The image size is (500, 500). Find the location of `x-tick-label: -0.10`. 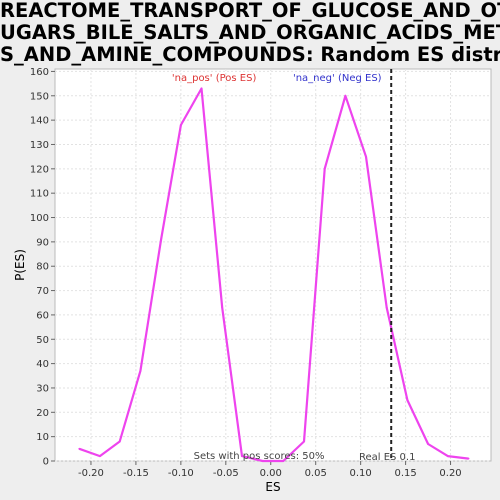

x-tick-label: -0.10 is located at coordinates (181, 473).